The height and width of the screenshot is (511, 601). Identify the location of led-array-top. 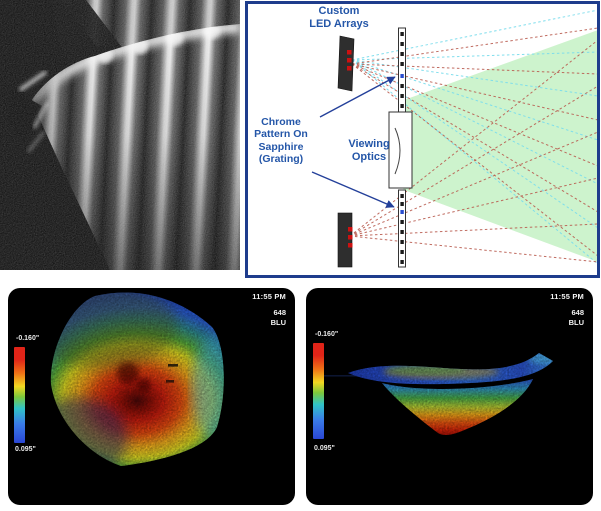
(346, 63).